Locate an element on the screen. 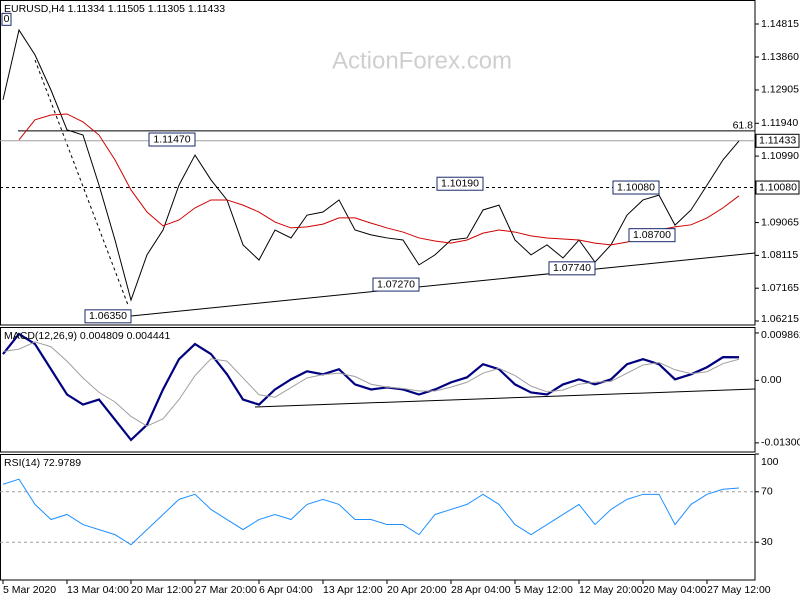 The height and width of the screenshot is (600, 800). last-price-box is located at coordinates (777, 140).